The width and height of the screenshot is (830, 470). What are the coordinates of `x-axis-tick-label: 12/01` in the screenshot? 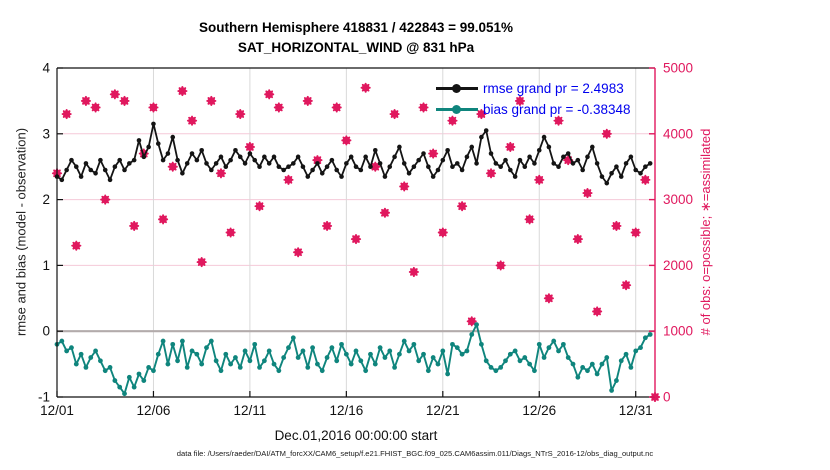 It's located at (57, 410).